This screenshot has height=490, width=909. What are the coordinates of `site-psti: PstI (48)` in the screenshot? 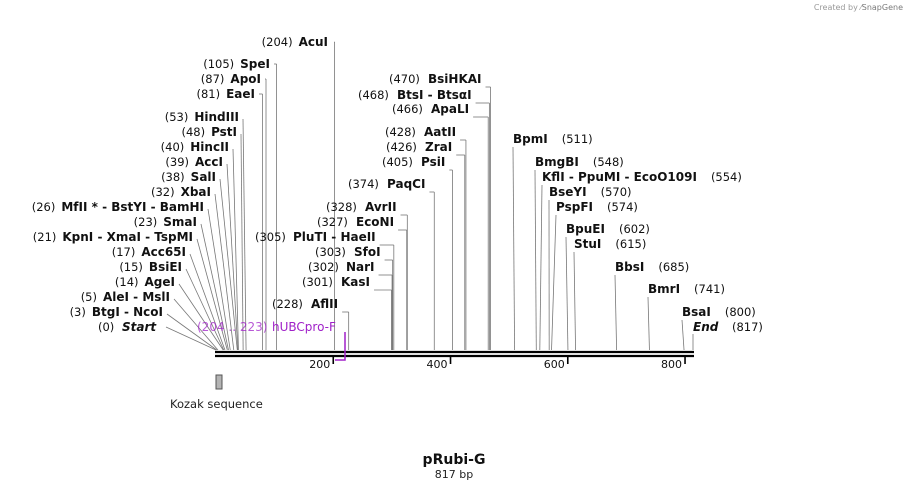 It's located at (212, 238).